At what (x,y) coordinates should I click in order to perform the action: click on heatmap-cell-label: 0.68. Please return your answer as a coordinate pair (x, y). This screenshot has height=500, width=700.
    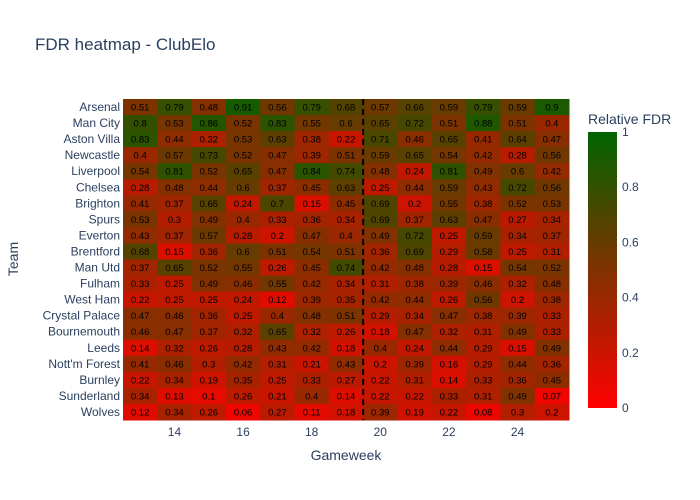
    Looking at the image, I should click on (346, 108).